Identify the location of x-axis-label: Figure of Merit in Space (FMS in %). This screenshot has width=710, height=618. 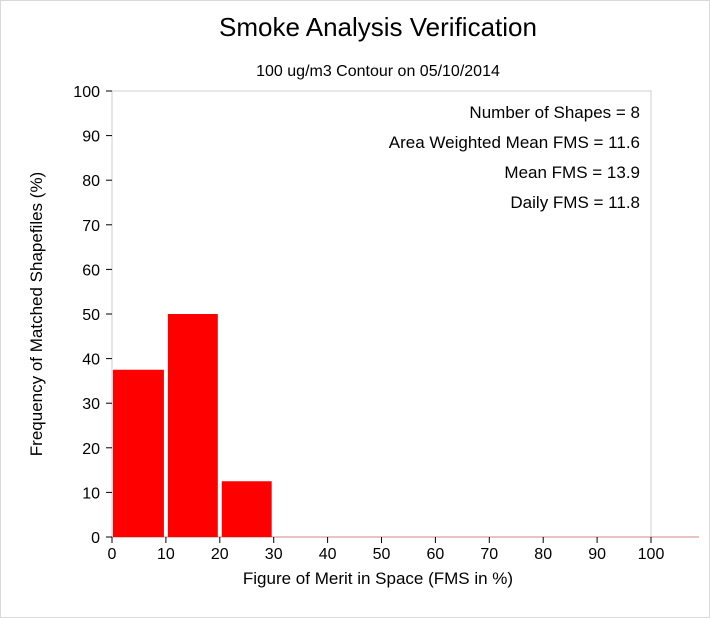
(378, 578).